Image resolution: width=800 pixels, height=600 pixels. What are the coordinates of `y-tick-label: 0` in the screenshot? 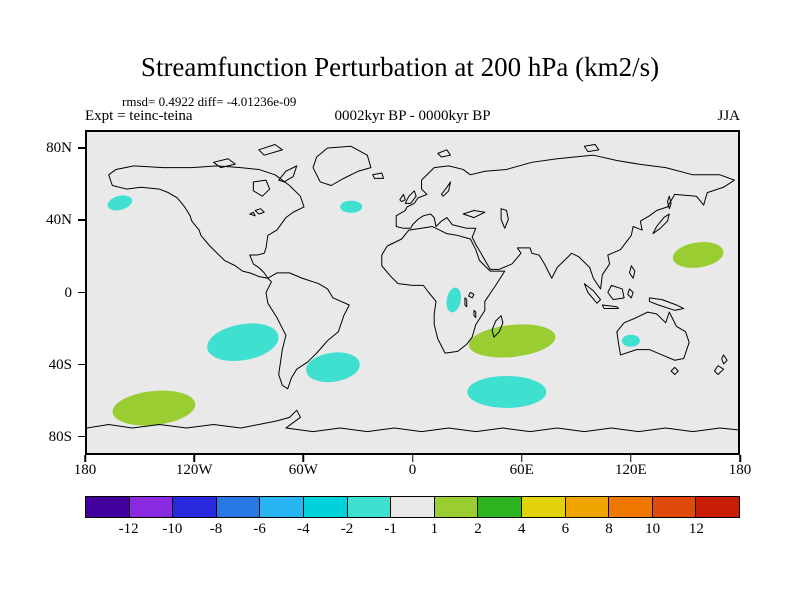 It's located at (68, 292).